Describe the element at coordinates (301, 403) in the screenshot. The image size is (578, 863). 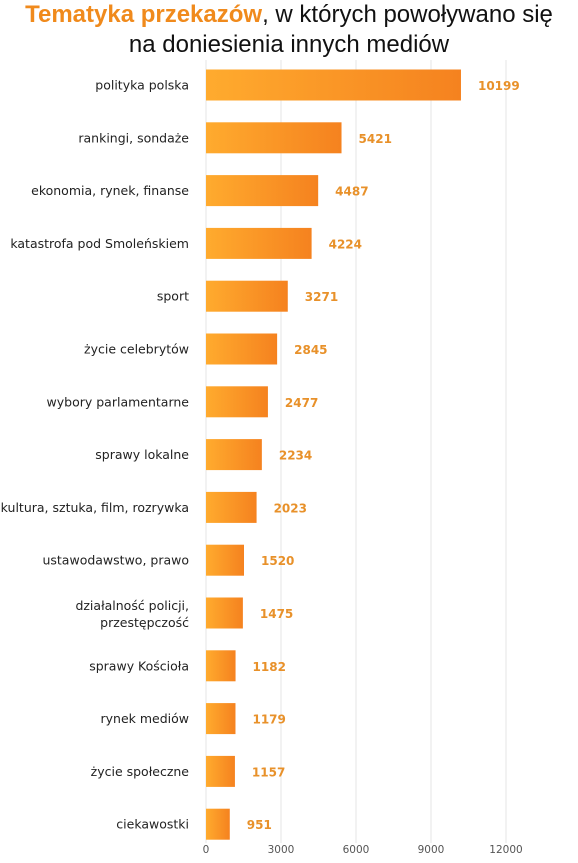
I see `value-label: 2477` at that location.